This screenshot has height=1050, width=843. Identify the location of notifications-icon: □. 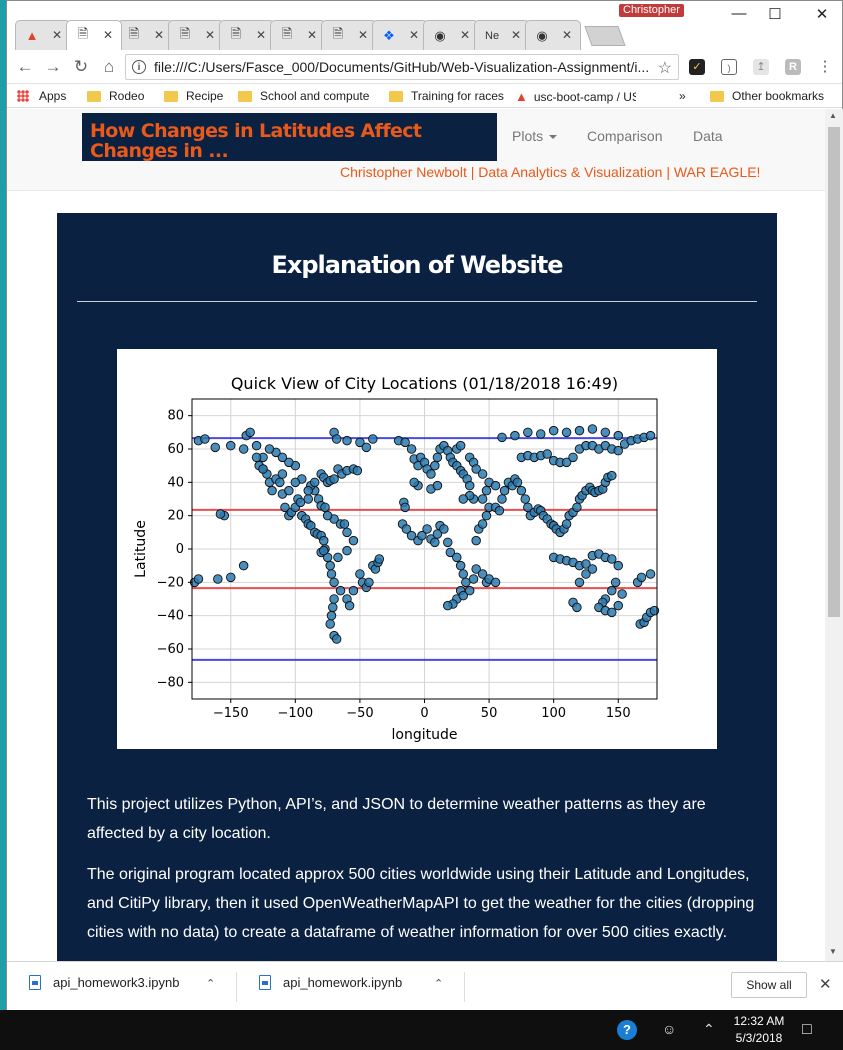
(807, 1029).